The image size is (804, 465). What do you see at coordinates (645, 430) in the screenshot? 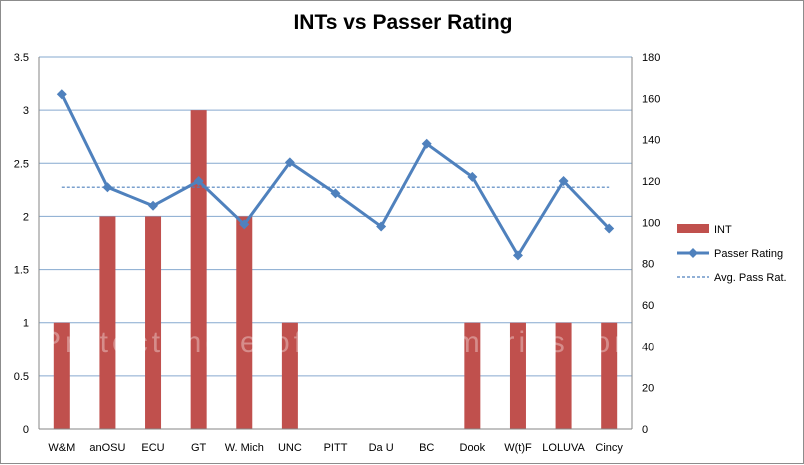
I see `y-right-tick-label: 0` at bounding box center [645, 430].